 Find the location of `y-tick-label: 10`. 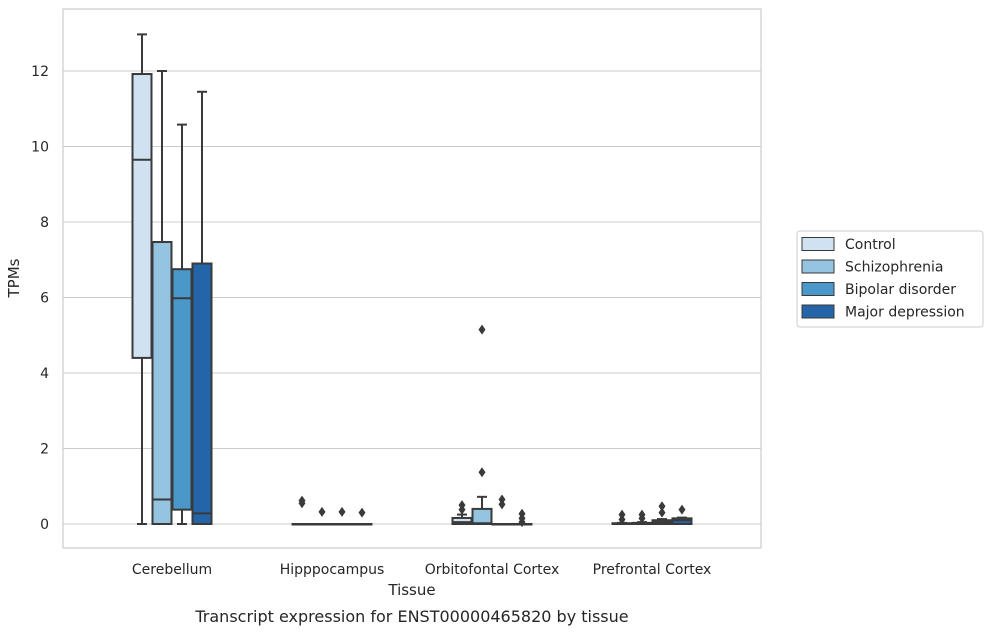

y-tick-label: 10 is located at coordinates (40, 148).